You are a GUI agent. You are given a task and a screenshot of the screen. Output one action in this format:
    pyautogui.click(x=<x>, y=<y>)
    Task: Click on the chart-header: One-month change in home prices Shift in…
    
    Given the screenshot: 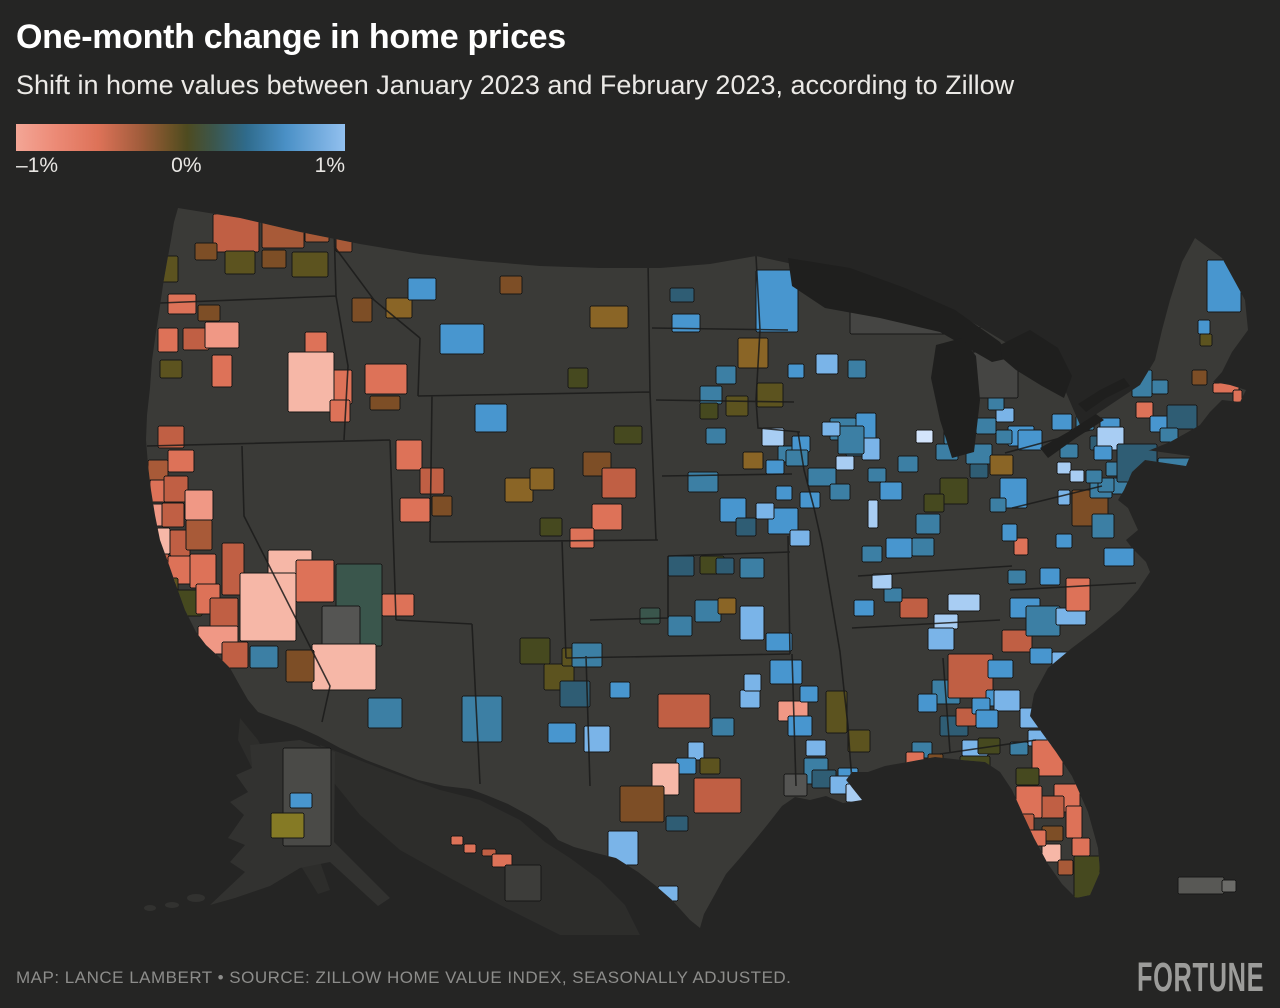 What is the action you would take?
    pyautogui.click(x=515, y=59)
    